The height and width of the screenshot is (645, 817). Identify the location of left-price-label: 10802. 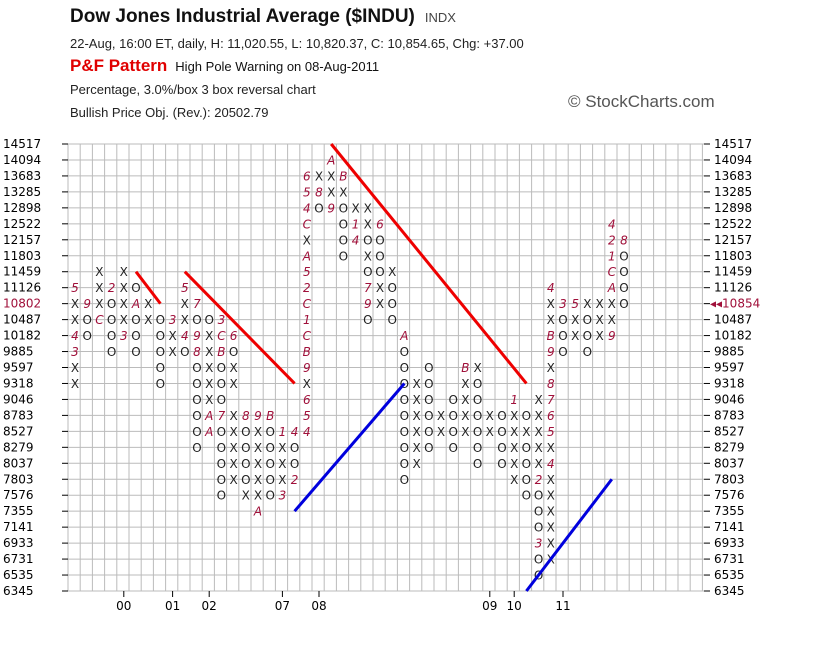
(22, 304).